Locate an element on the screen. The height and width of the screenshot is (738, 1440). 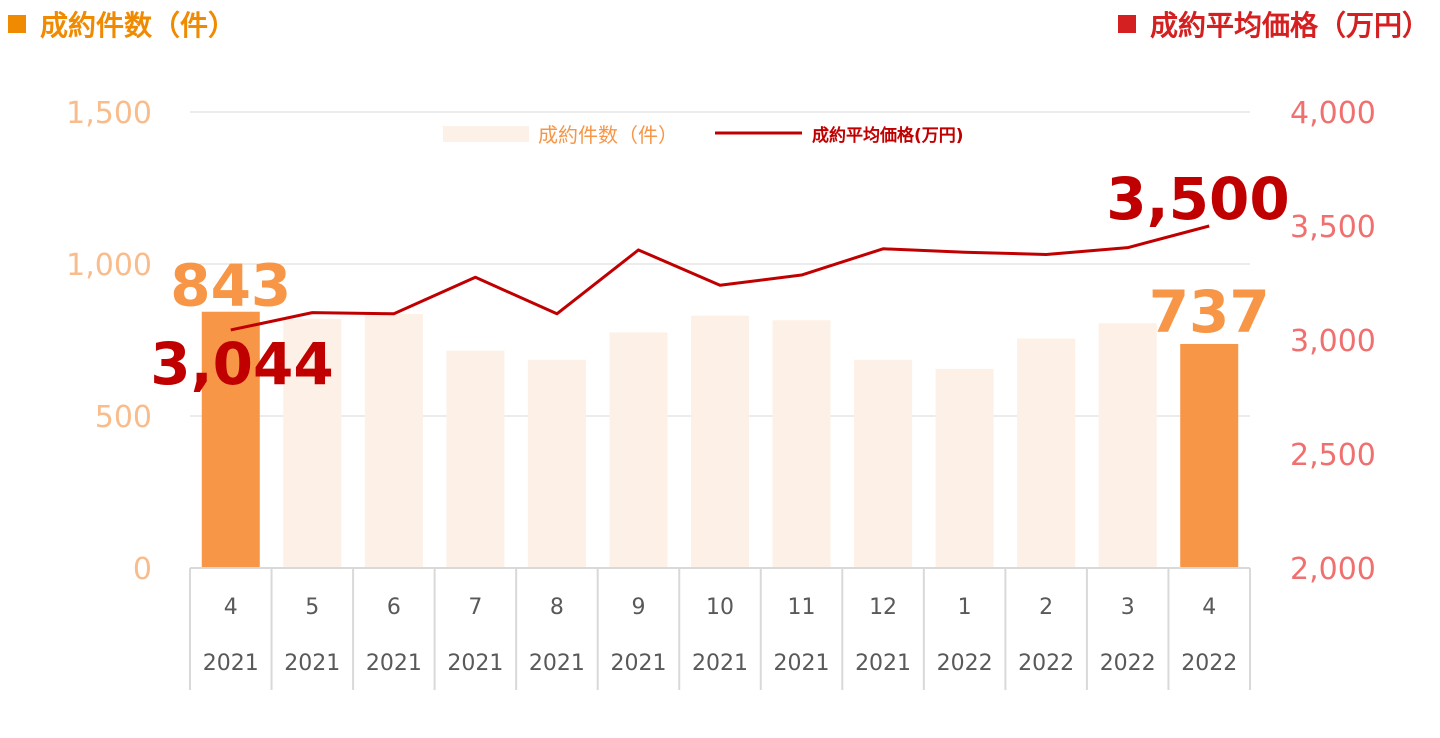
right-axis-tick: 2,000 is located at coordinates (1333, 569).